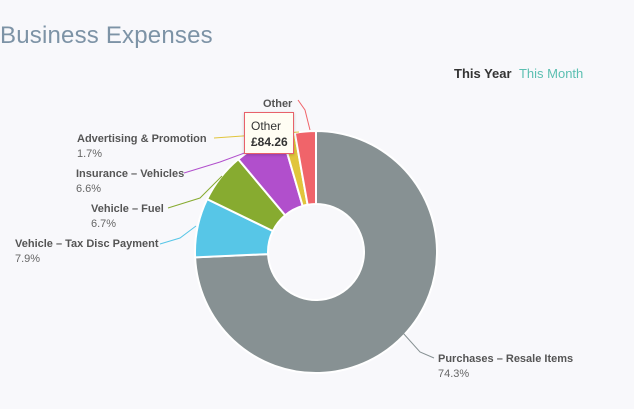  What do you see at coordinates (130, 174) in the screenshot?
I see `slice-label: Insurance – Vehicles` at bounding box center [130, 174].